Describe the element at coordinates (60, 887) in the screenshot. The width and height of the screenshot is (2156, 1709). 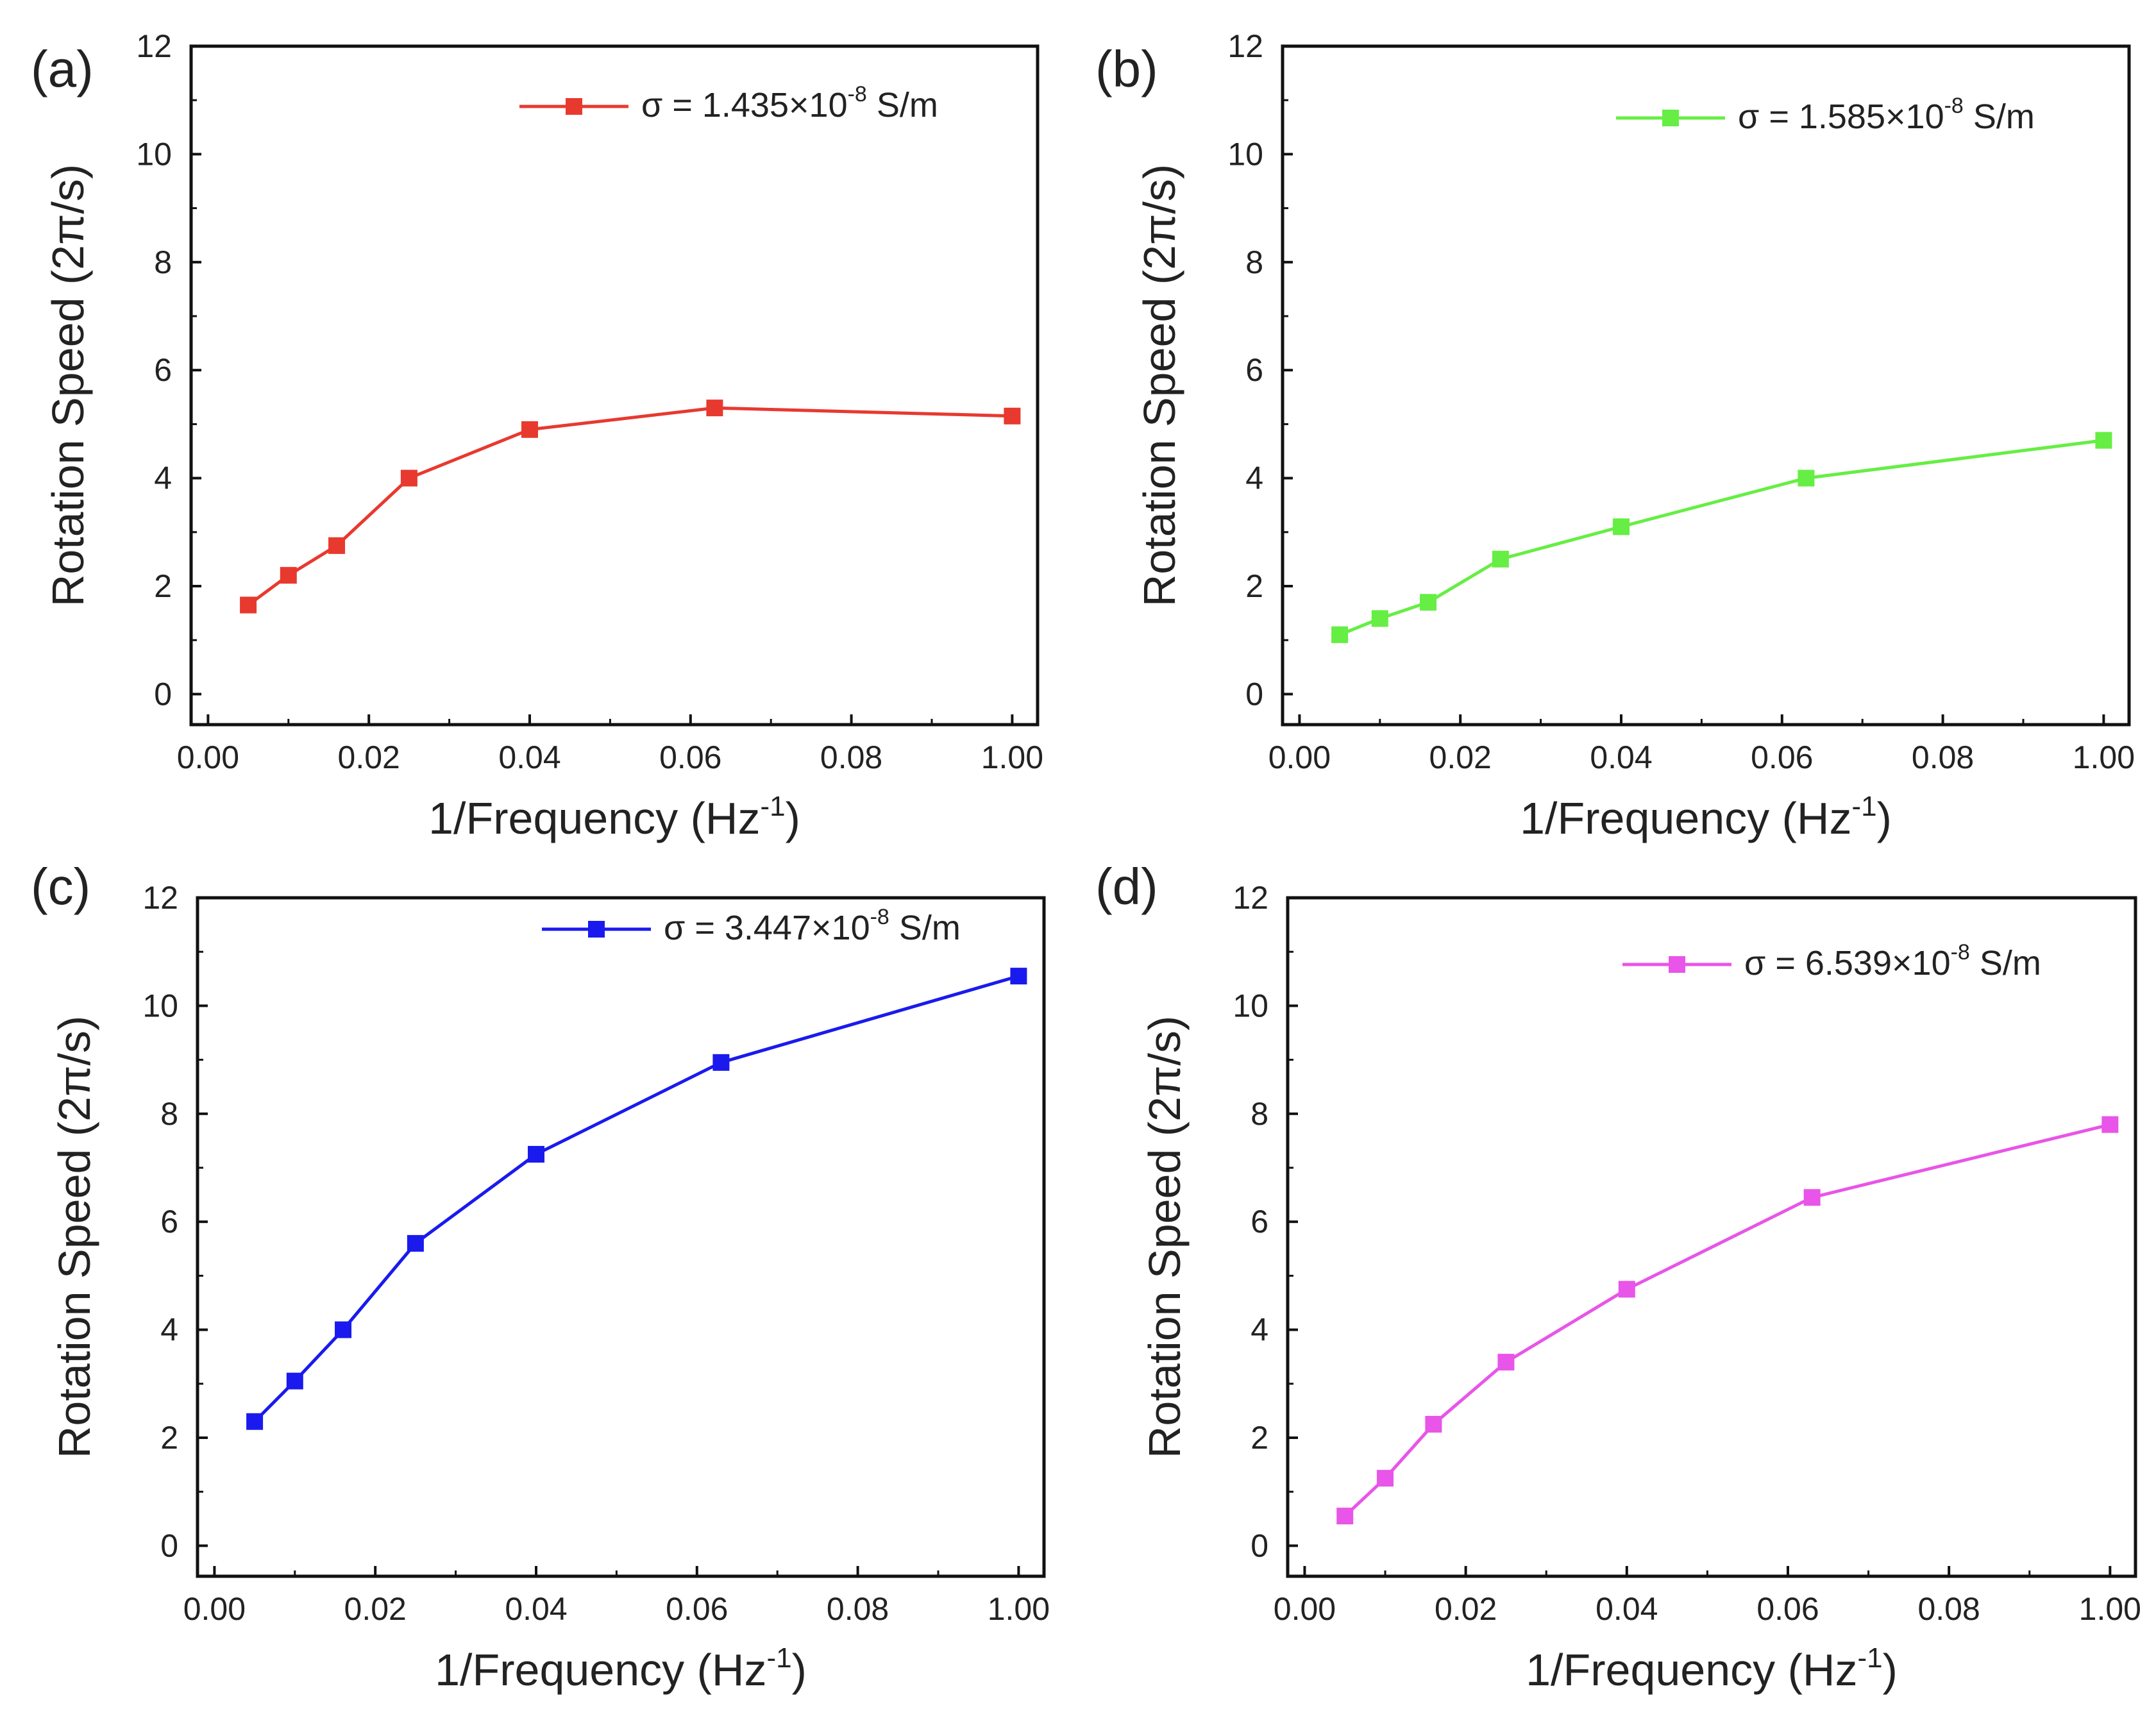
I see `panel-label: (c)` at that location.